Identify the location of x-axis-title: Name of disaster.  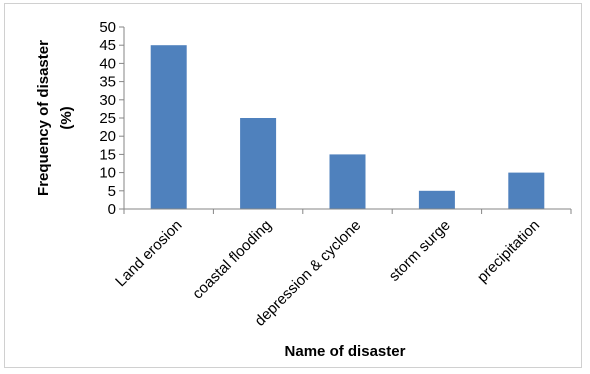
(345, 351).